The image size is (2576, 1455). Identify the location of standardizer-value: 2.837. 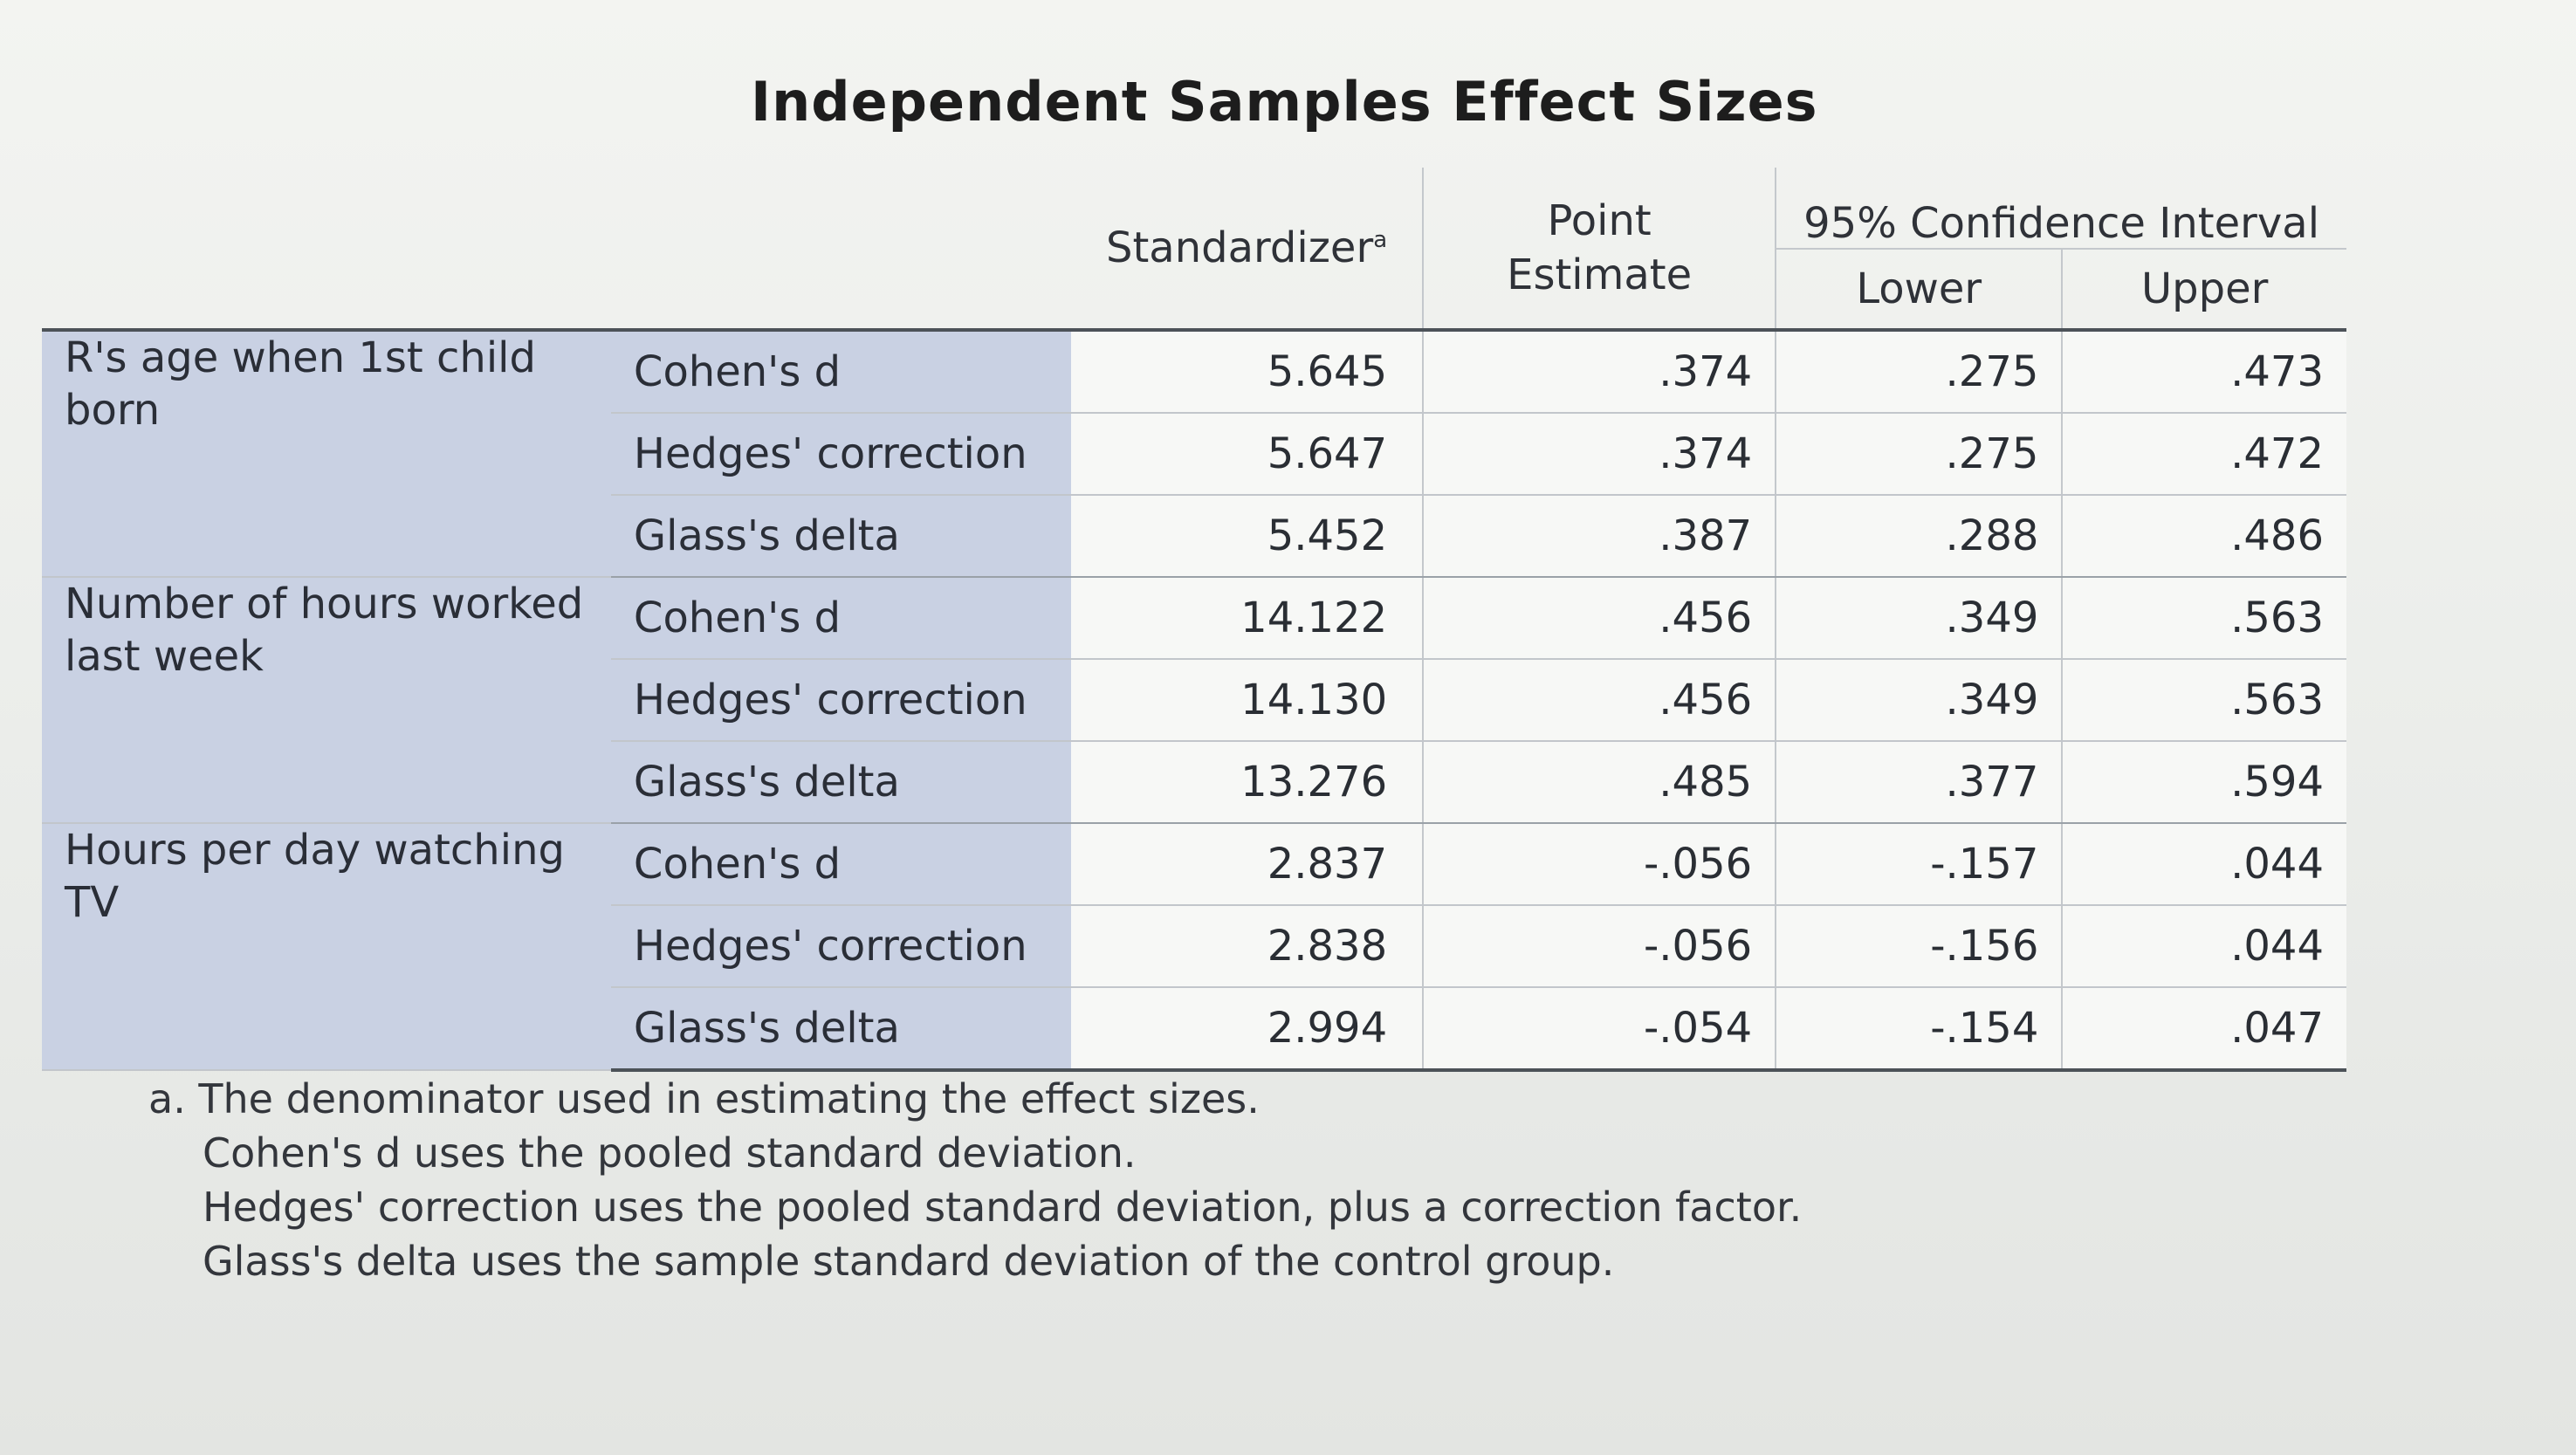
(1247, 864).